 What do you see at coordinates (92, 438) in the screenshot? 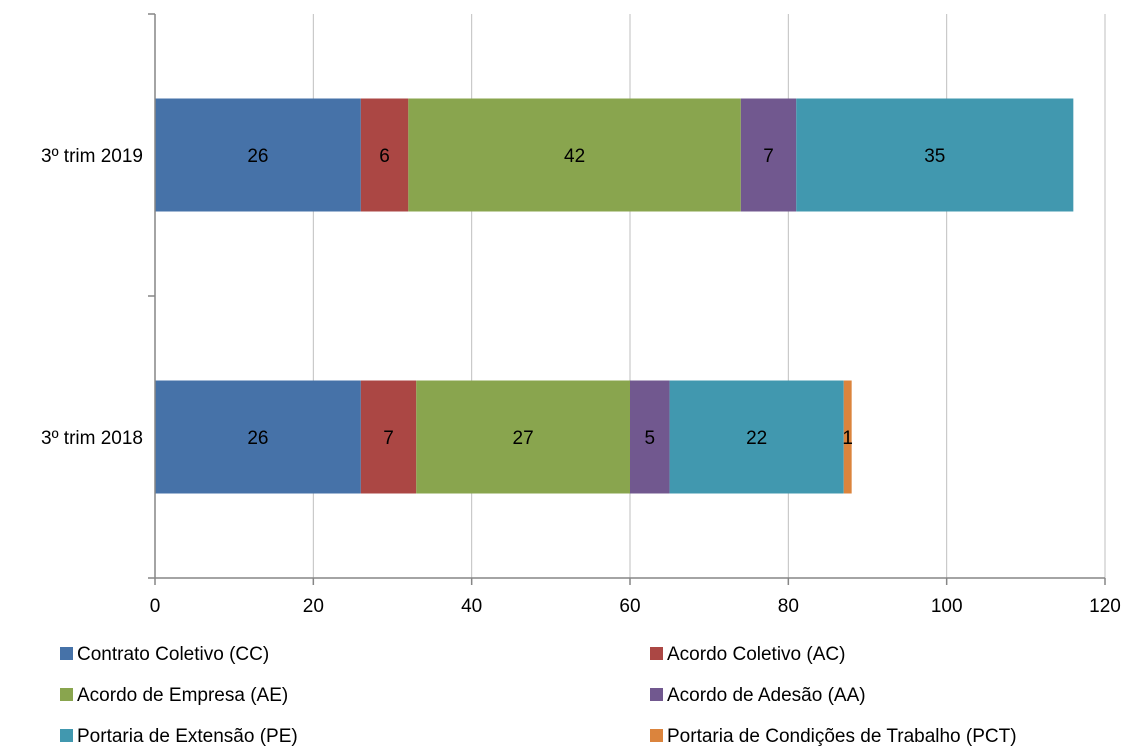
I see `category-label: 3º trim 2018` at bounding box center [92, 438].